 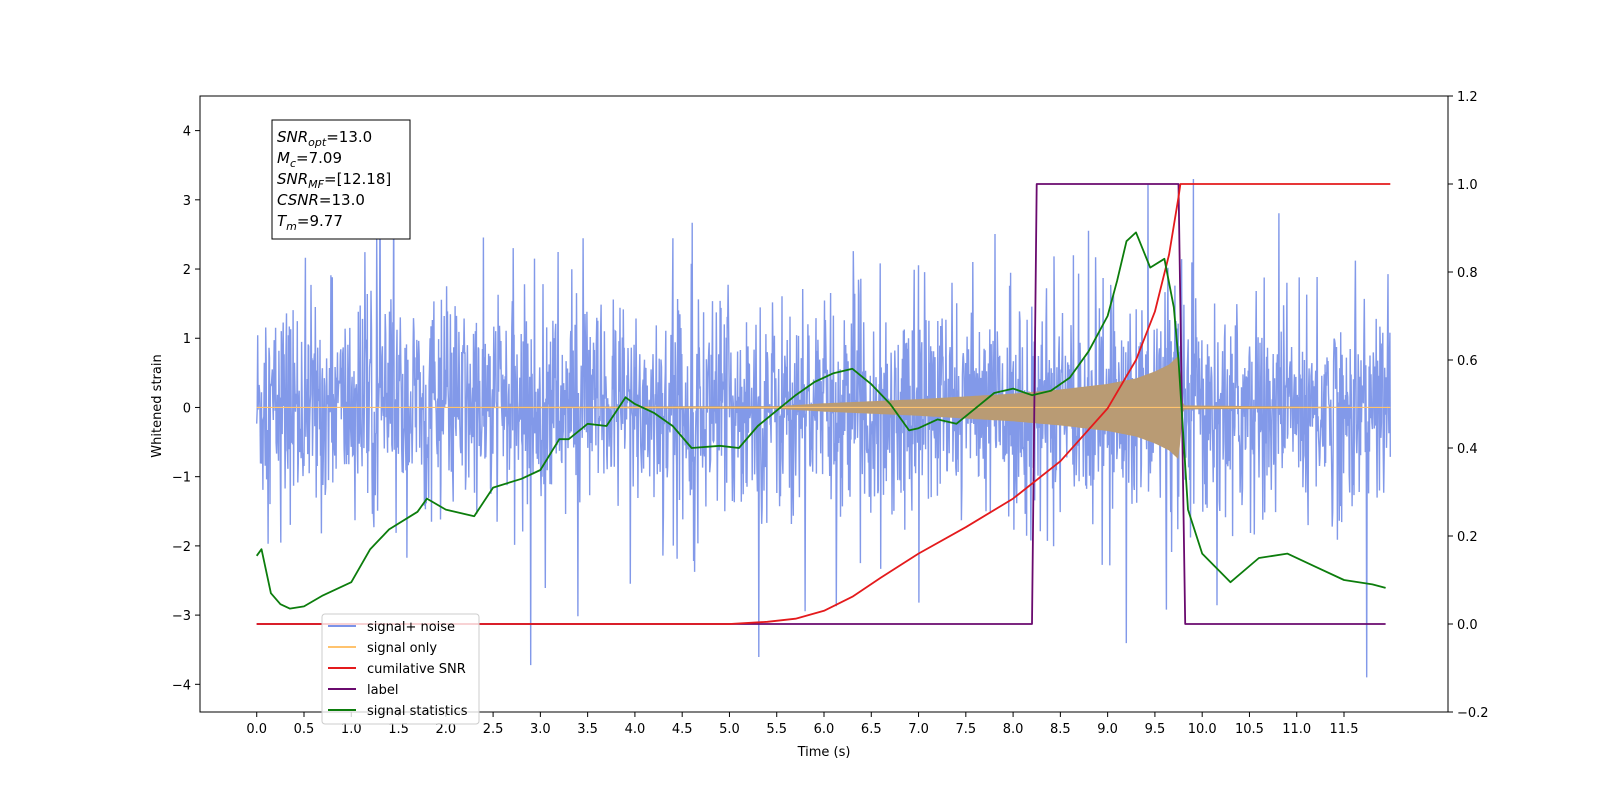 I want to click on y-left-tick-label: −2, so click(x=181, y=547).